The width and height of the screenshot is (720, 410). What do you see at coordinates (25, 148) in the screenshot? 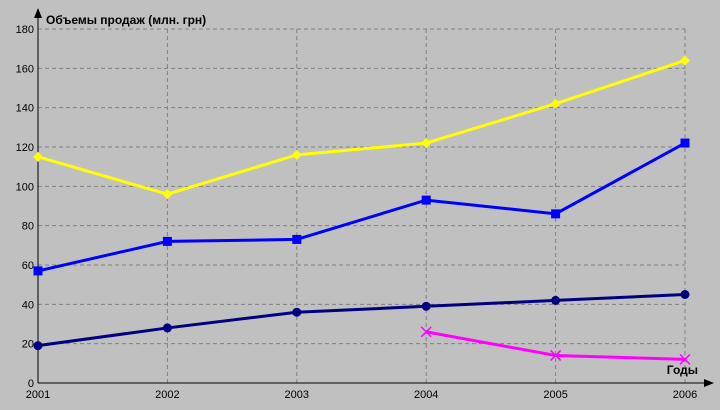
I see `y-tick-label: 120` at bounding box center [25, 148].